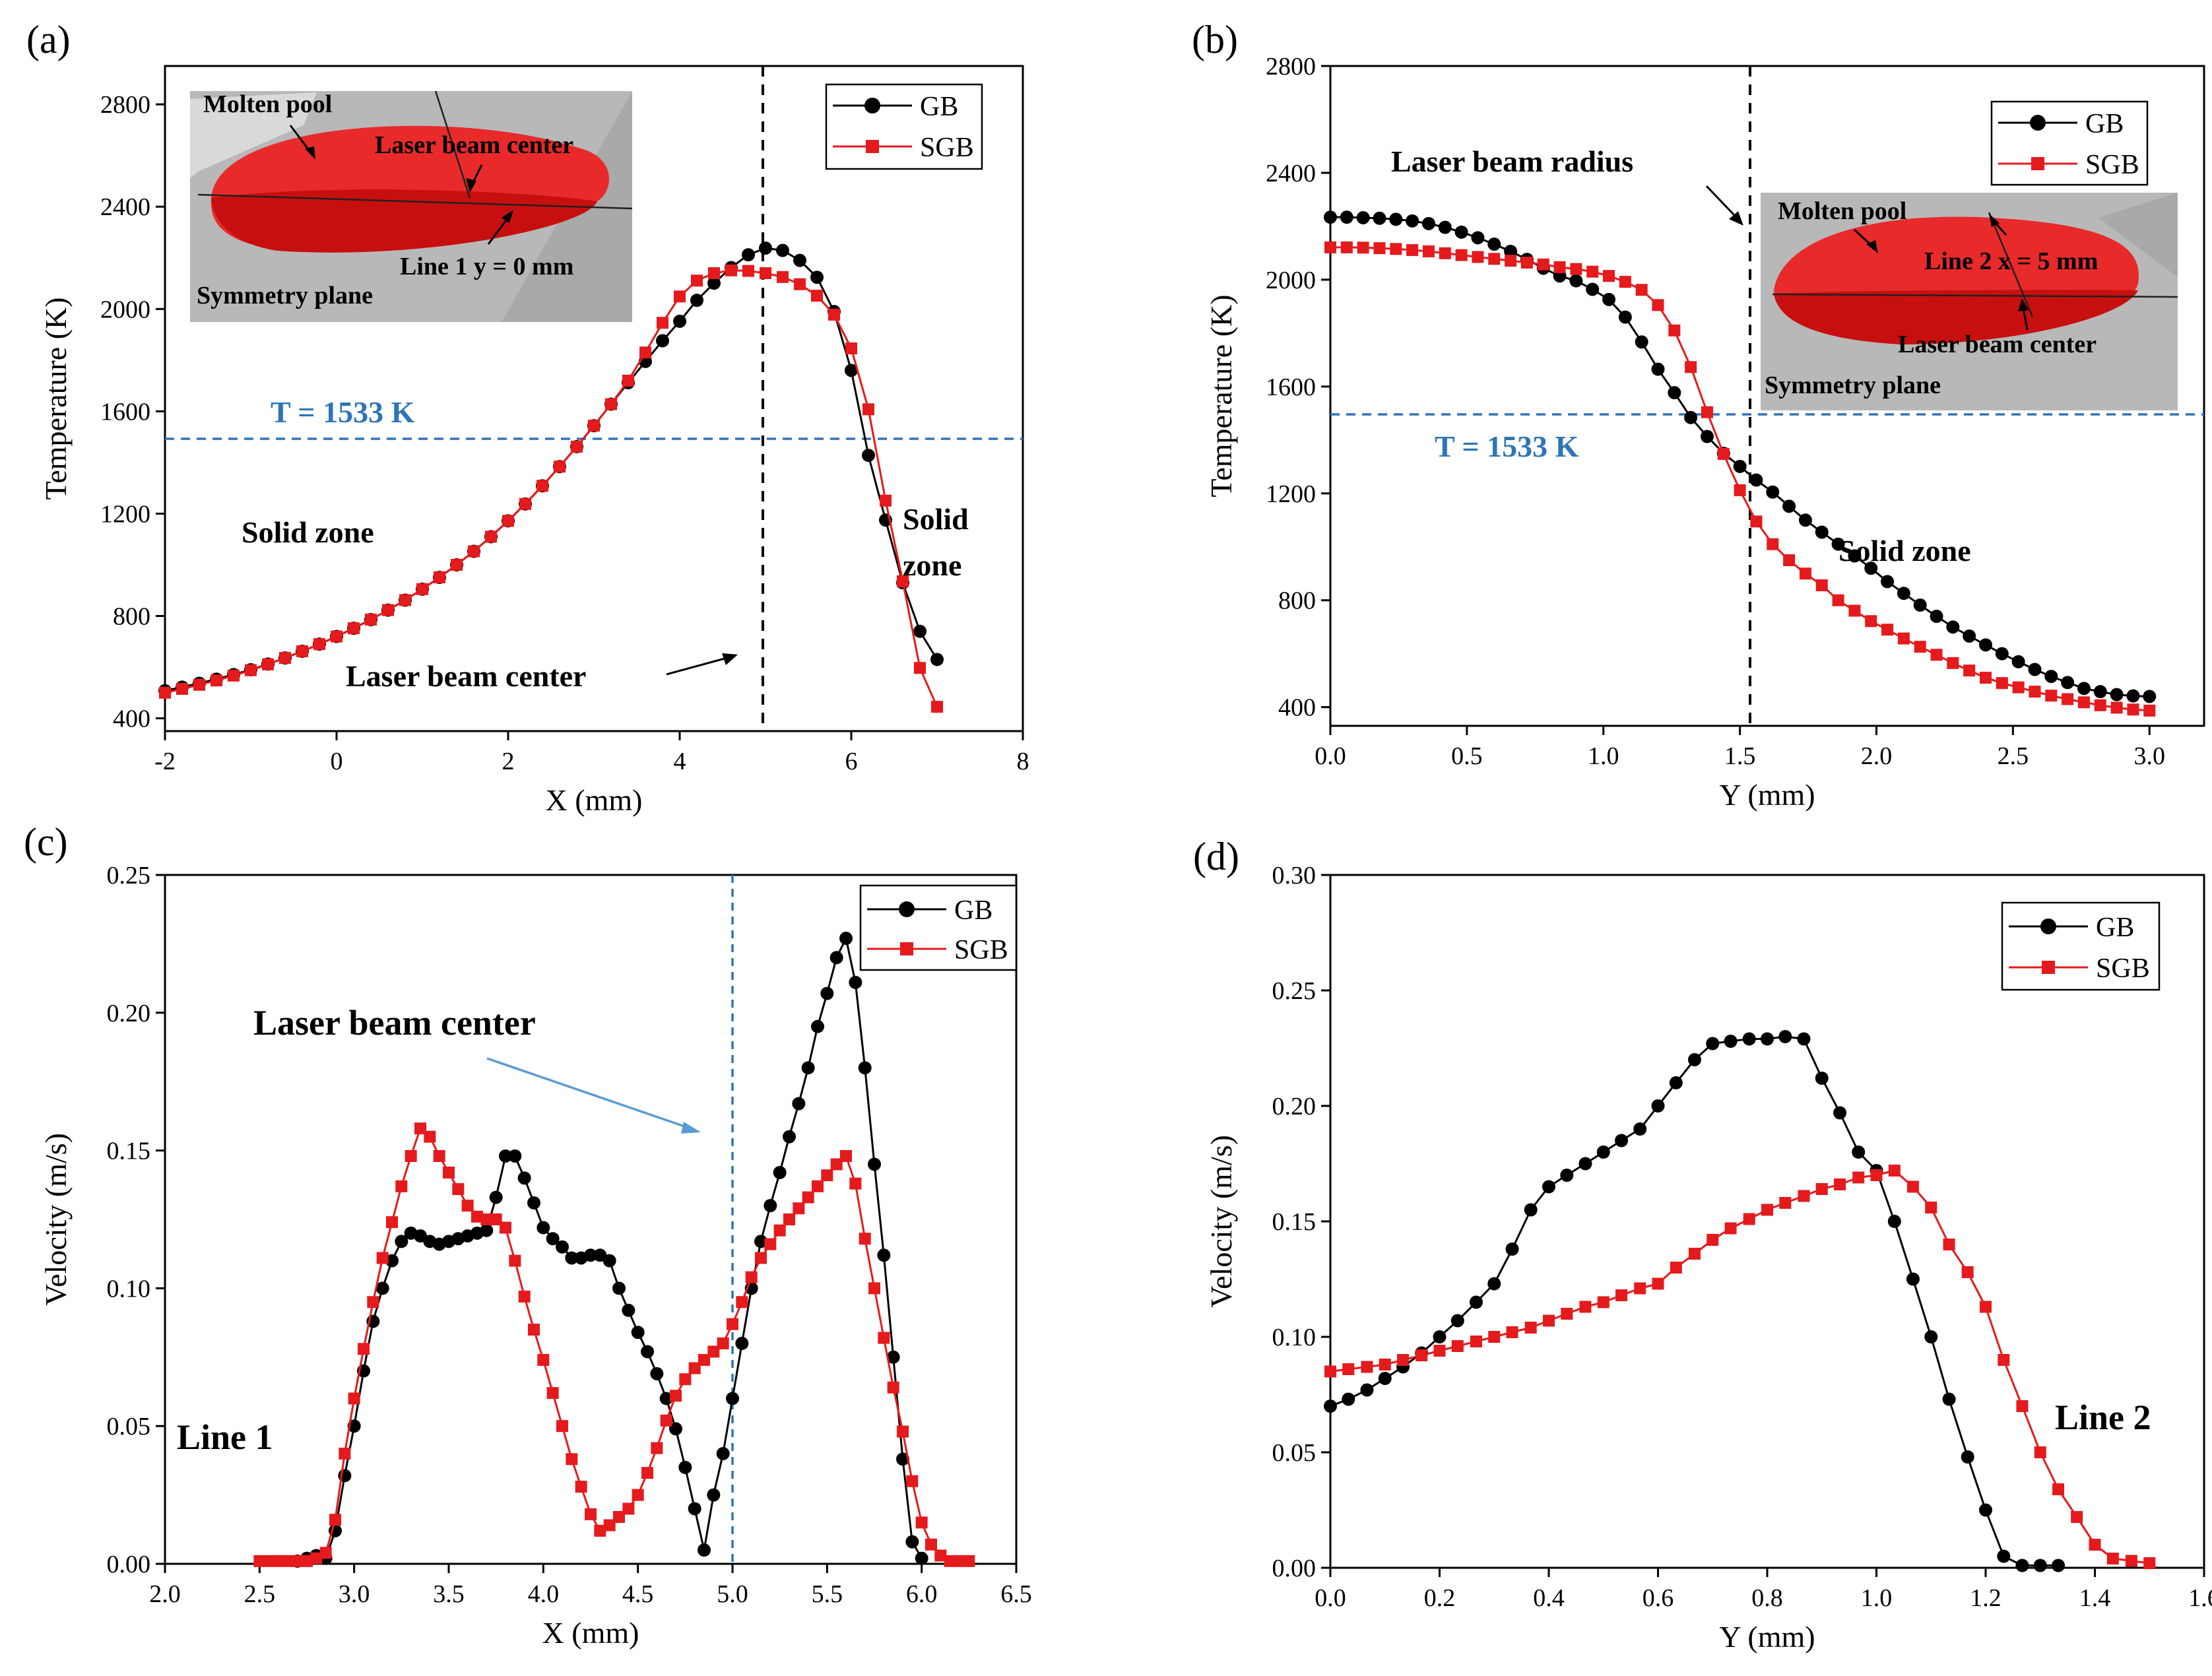 The width and height of the screenshot is (2212, 1676). Describe the element at coordinates (1767, 1598) in the screenshot. I see `x-tick-label: 0.8` at that location.